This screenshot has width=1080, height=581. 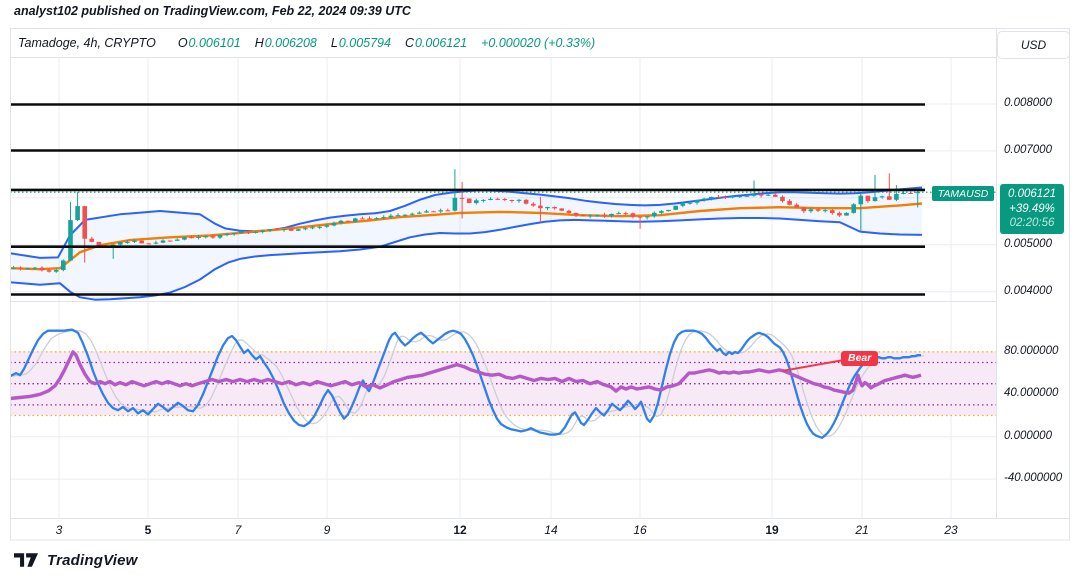 What do you see at coordinates (1033, 478) in the screenshot?
I see `indicator-scale-label: -40.000000` at bounding box center [1033, 478].